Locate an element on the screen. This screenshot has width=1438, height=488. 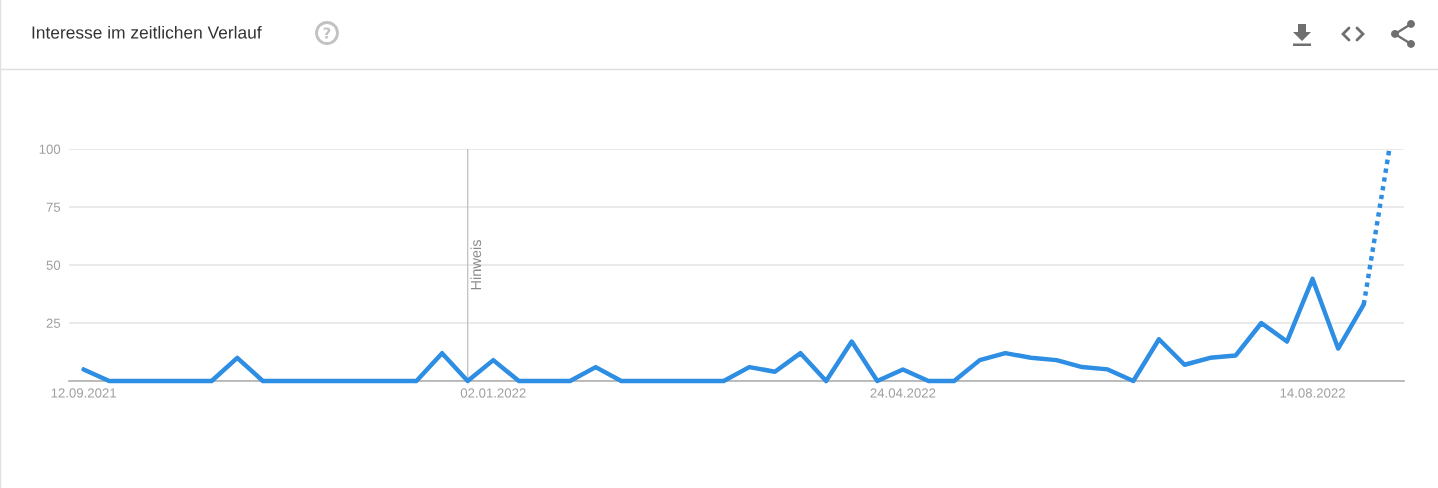
x-tick-label: 12.09.2021 is located at coordinates (84, 393).